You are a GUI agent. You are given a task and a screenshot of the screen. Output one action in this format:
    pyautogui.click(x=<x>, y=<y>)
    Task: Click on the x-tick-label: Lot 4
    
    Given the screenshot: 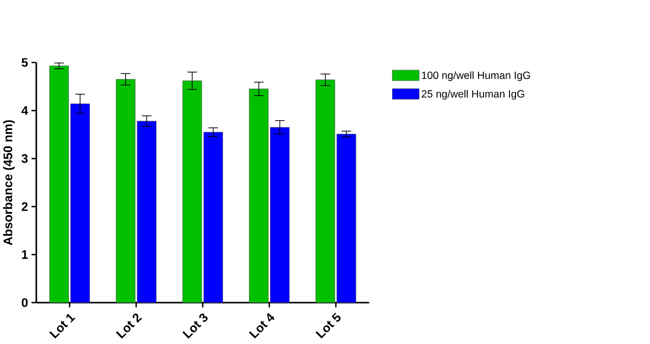 What is the action you would take?
    pyautogui.click(x=261, y=326)
    